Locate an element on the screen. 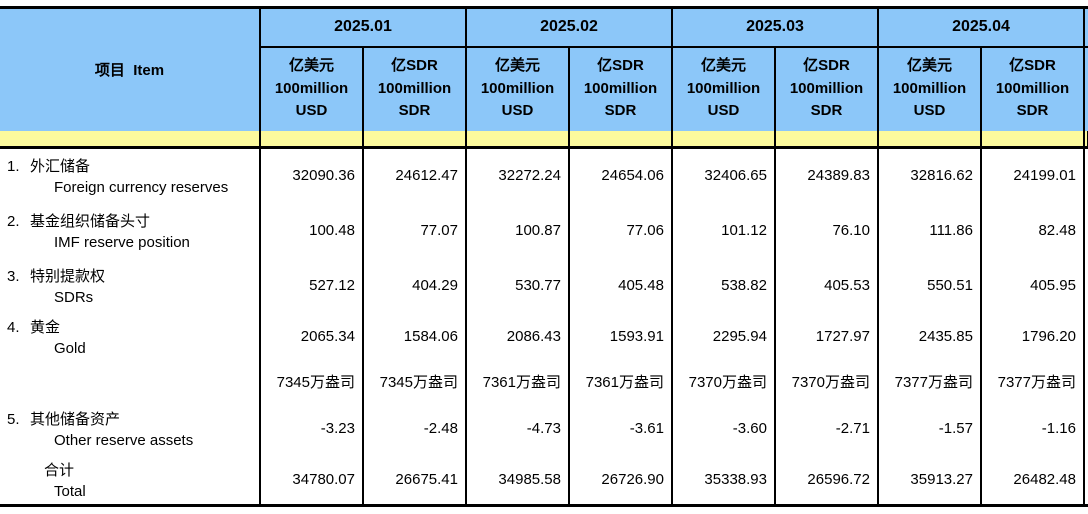 Image resolution: width=1088 pixels, height=514 pixels. value-cell: 32406.65 is located at coordinates (723, 175).